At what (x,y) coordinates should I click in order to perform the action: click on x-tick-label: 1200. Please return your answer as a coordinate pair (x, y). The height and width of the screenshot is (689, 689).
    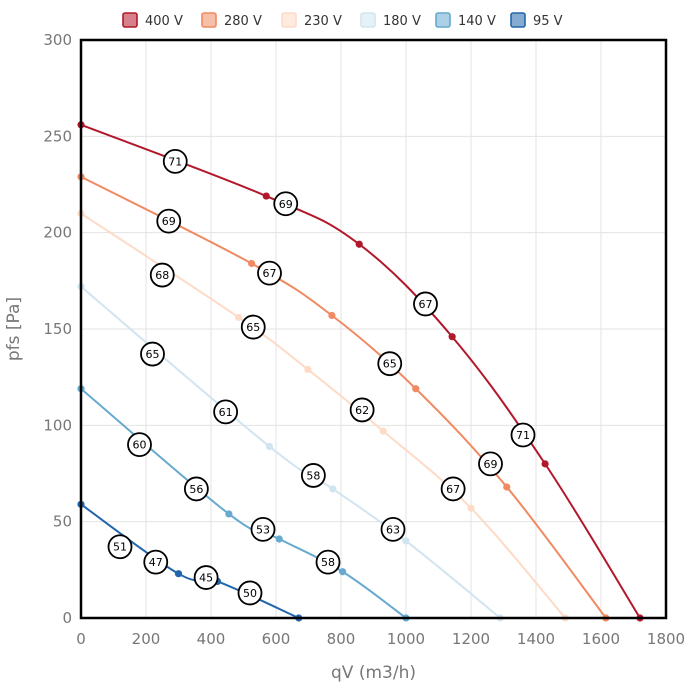
    Looking at the image, I should click on (471, 639).